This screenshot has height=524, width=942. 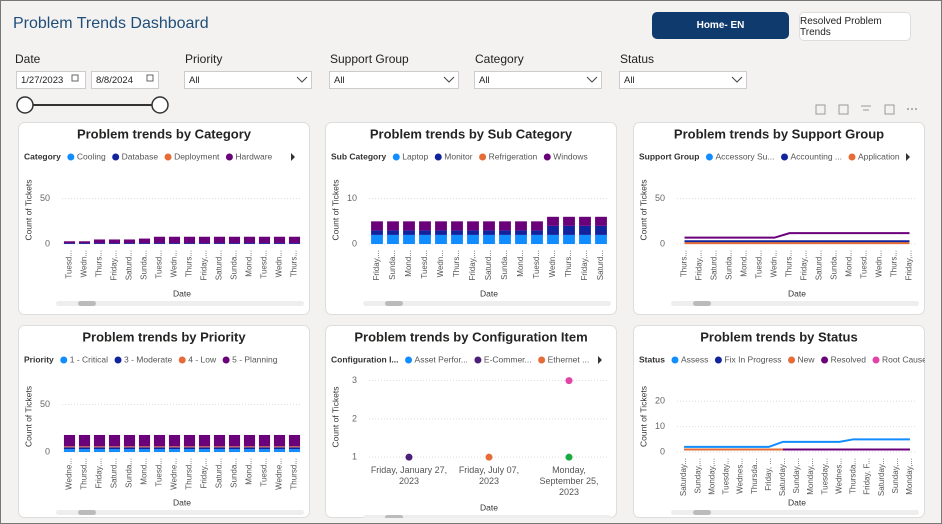 I want to click on scrollbar-track, so click(x=487, y=303).